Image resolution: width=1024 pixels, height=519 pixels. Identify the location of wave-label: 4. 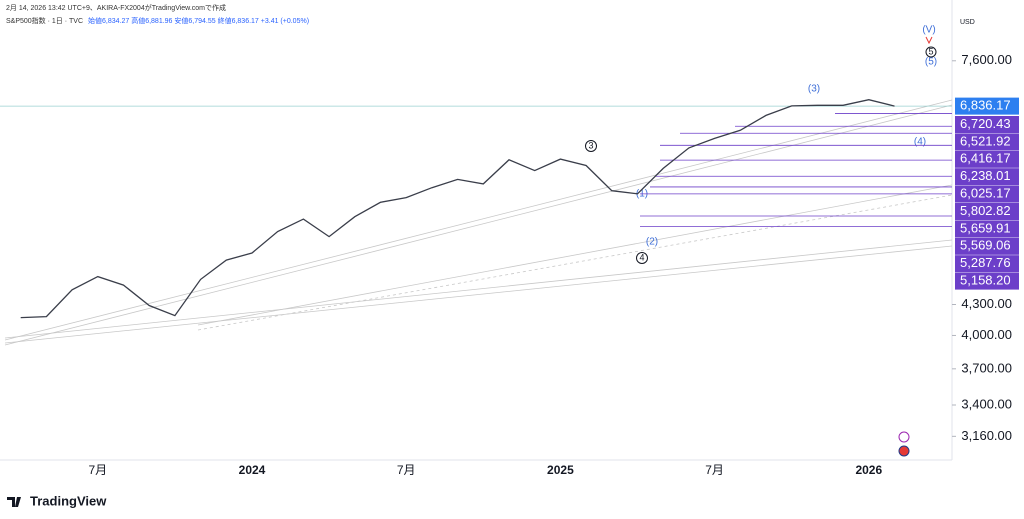
(641, 257).